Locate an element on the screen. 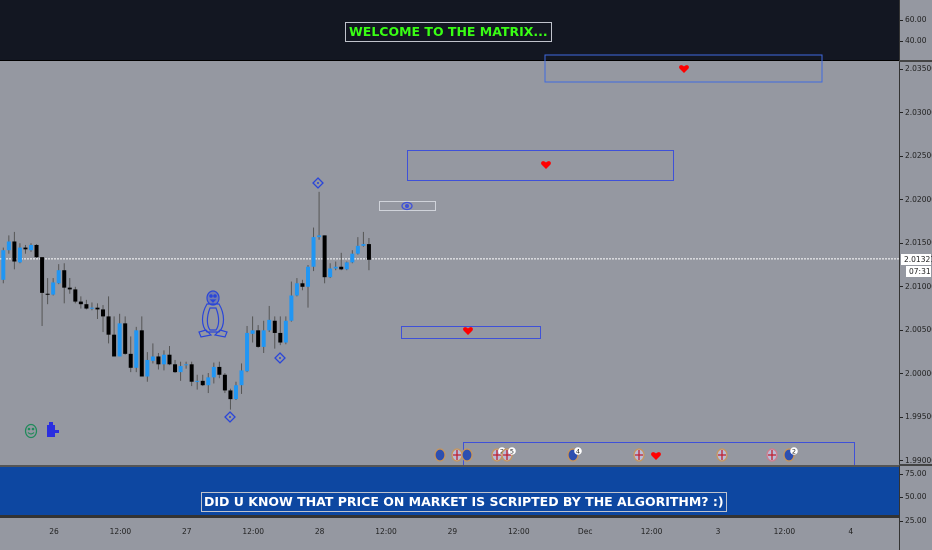 Image resolution: width=932 pixels, height=550 pixels. time-tick: 3 is located at coordinates (718, 531).